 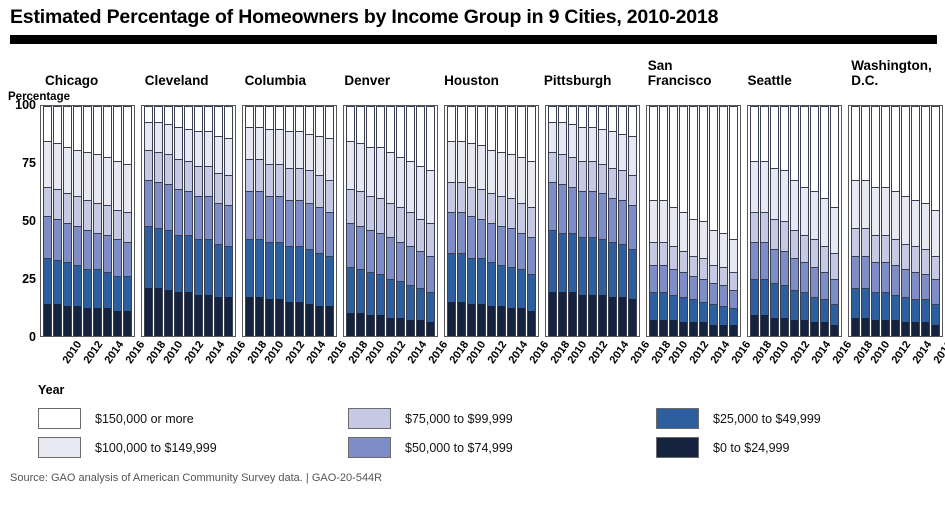 What do you see at coordinates (193, 418) in the screenshot?
I see `legend-item: $150,000 or more` at bounding box center [193, 418].